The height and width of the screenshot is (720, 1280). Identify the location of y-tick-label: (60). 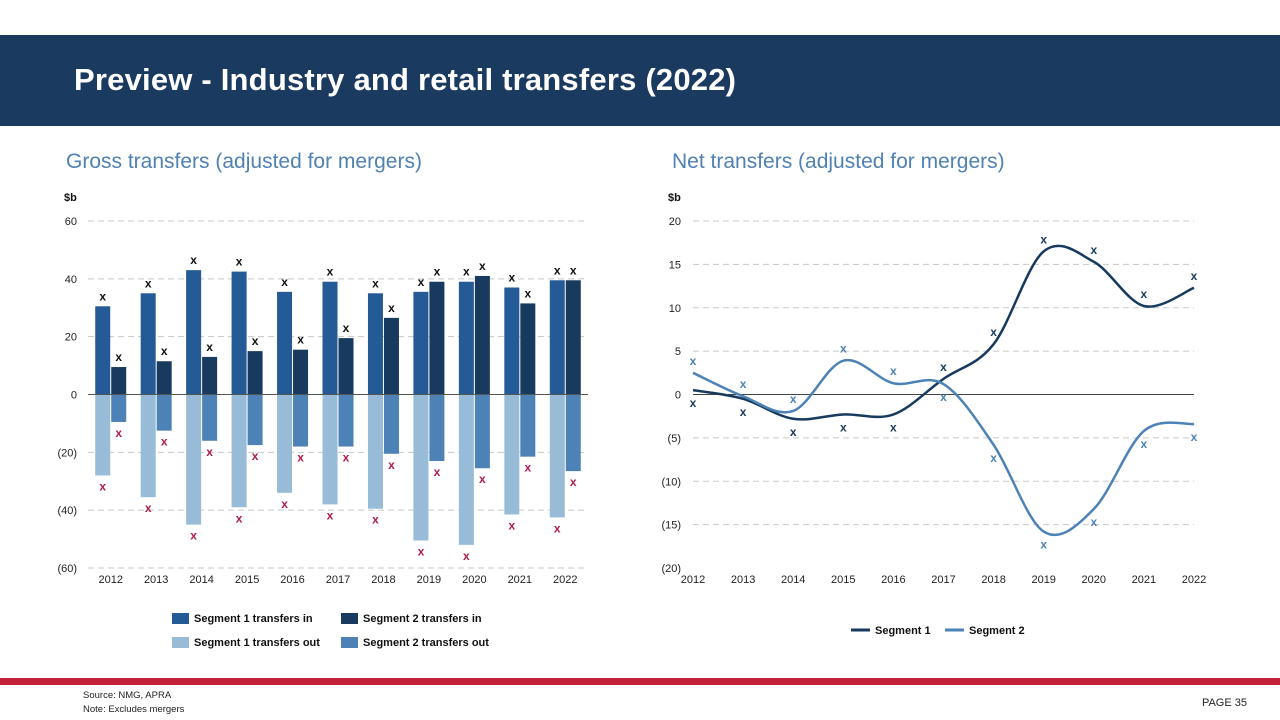
(67, 569).